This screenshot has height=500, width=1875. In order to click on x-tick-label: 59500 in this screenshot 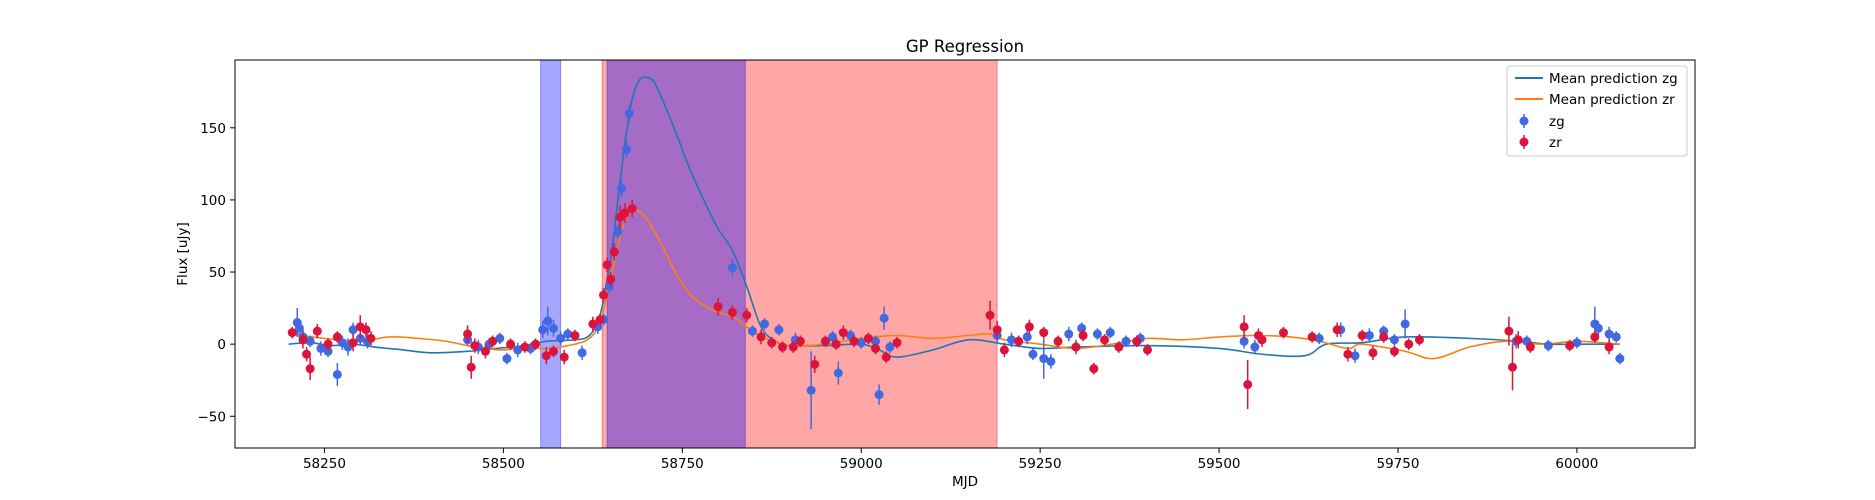, I will do `click(1219, 464)`.